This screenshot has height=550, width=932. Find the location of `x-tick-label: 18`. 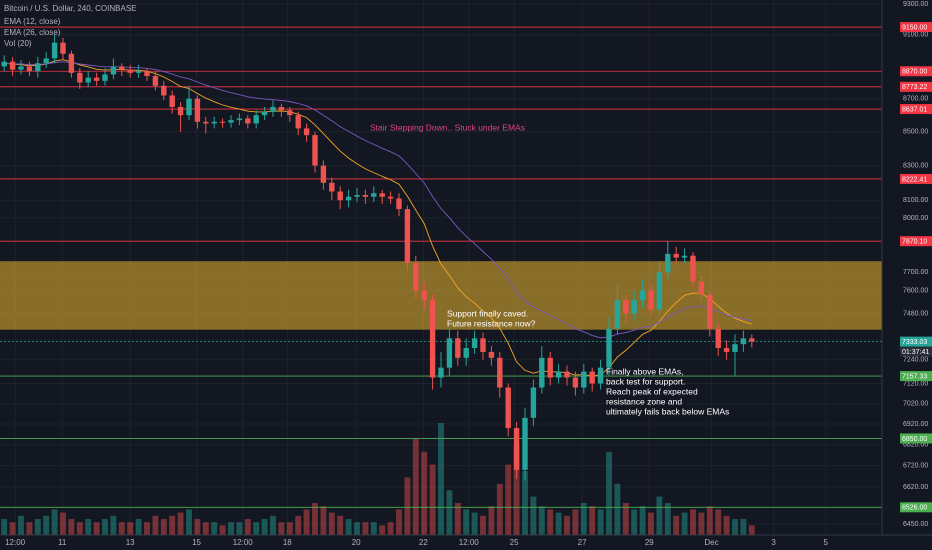

x-tick-label: 18 is located at coordinates (287, 542).